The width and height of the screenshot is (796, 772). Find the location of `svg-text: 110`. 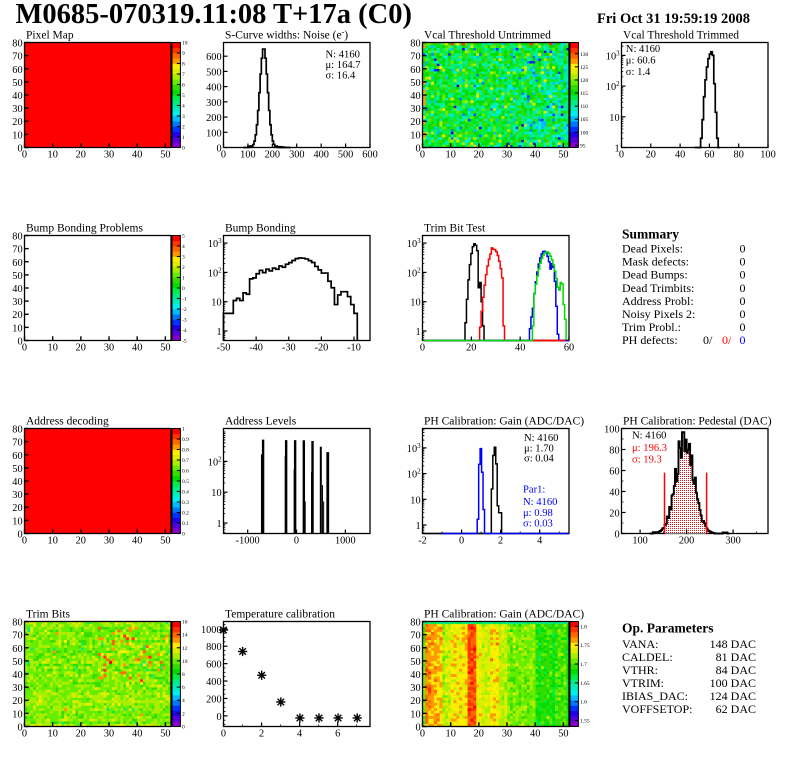

svg-text: 110 is located at coordinates (584, 107).